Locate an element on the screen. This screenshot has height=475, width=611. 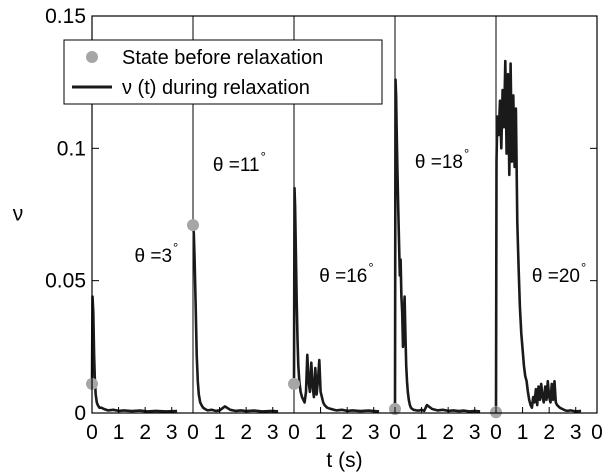
y-tick-label: 0 is located at coordinates (80, 413).